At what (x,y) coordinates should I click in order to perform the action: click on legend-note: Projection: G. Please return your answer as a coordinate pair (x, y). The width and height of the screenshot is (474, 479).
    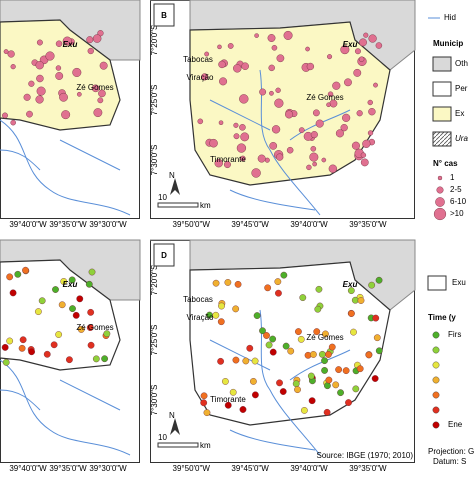
    Looking at the image, I should click on (451, 451).